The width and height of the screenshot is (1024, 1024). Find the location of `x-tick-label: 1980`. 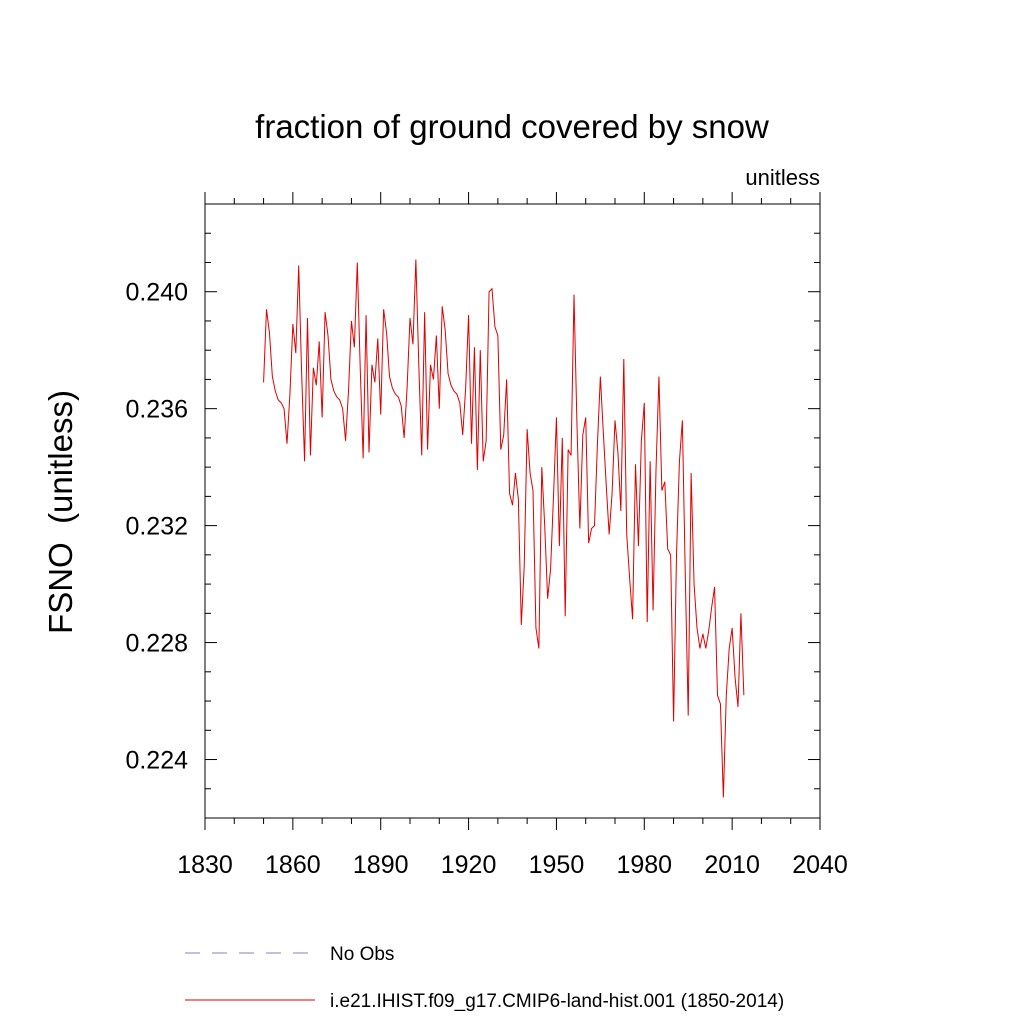

x-tick-label: 1980 is located at coordinates (644, 865).